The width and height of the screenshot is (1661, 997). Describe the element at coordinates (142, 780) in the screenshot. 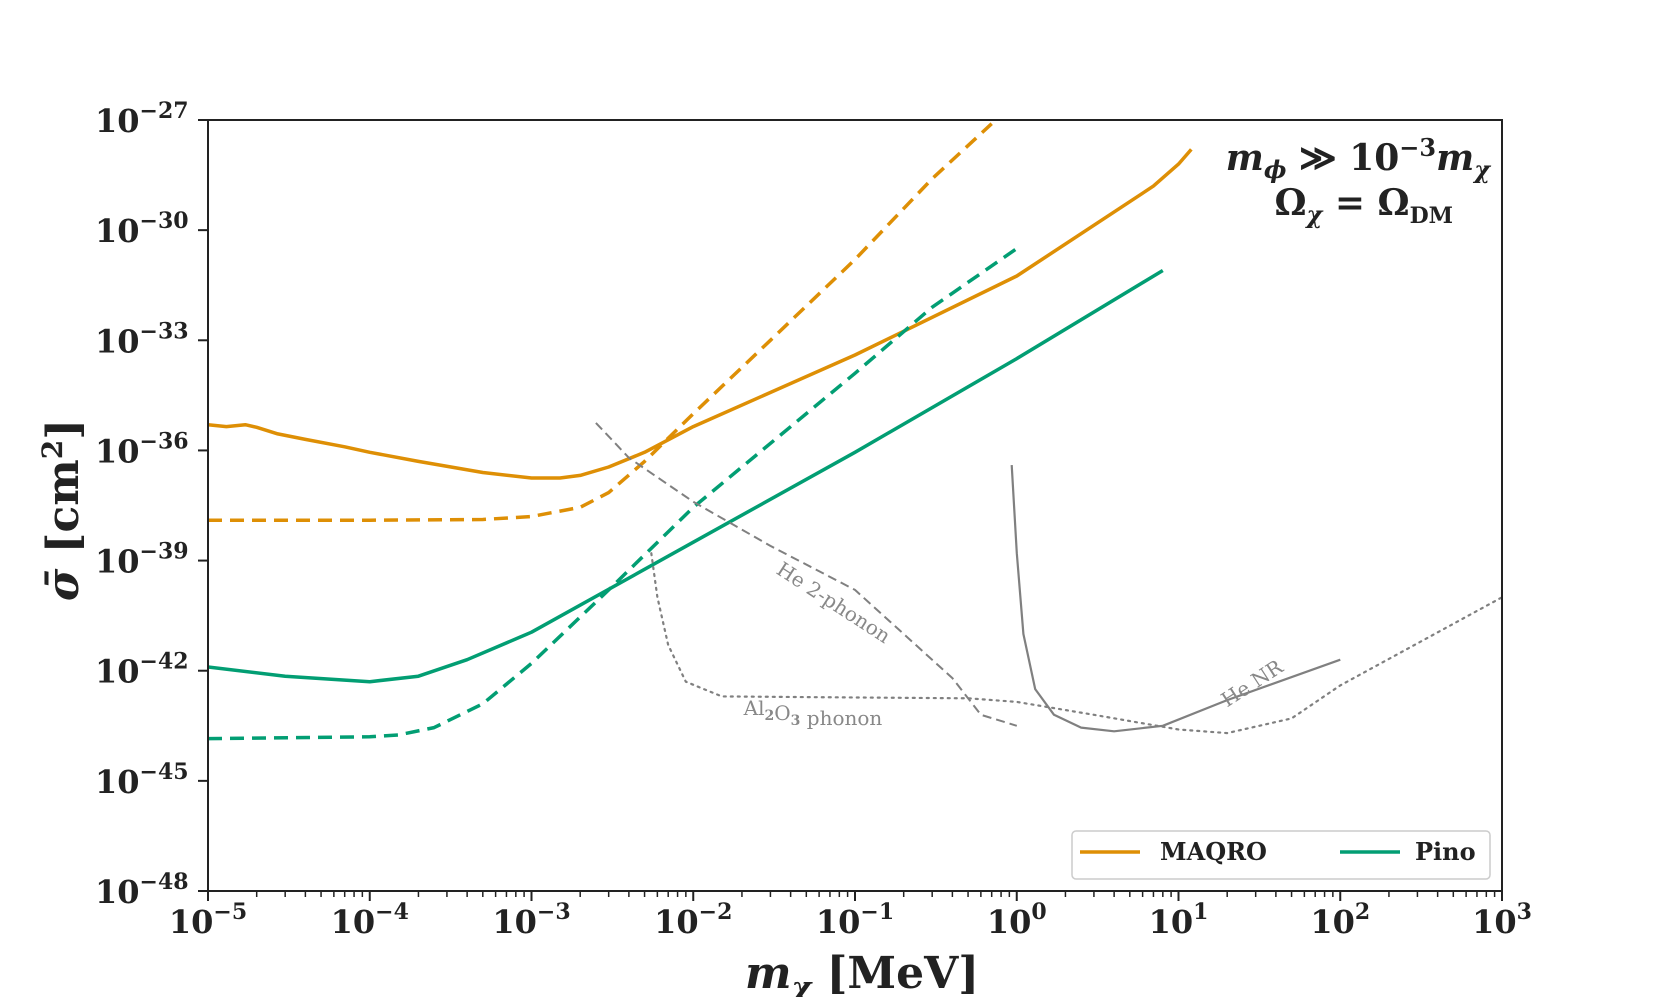

I see `y-tick-label: 10−45` at that location.